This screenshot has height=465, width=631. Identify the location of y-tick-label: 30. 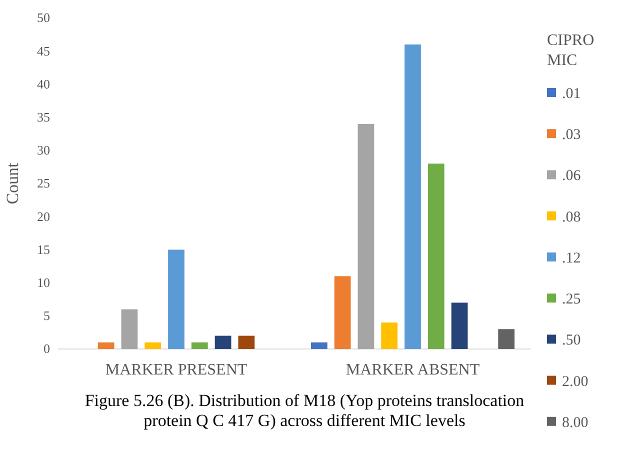
(43, 150).